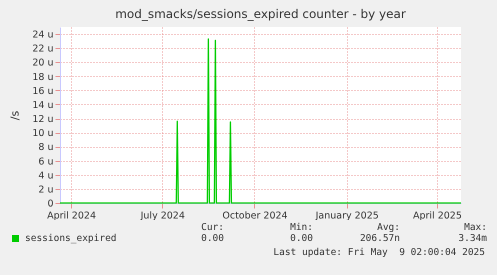  Describe the element at coordinates (212, 227) in the screenshot. I see `text: Cur:` at that location.